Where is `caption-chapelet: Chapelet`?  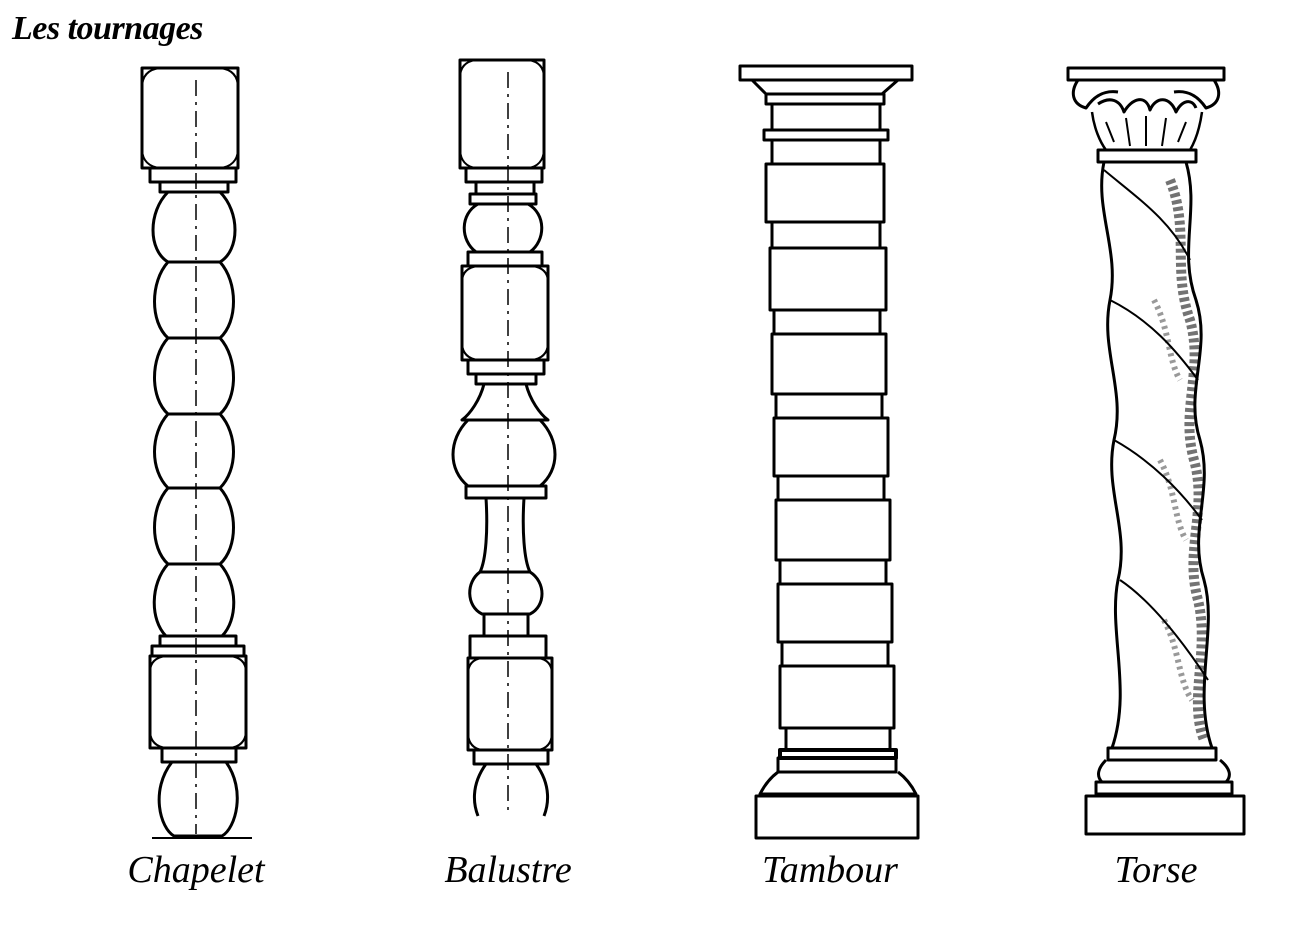
caption-chapelet: Chapelet is located at coordinates (196, 870).